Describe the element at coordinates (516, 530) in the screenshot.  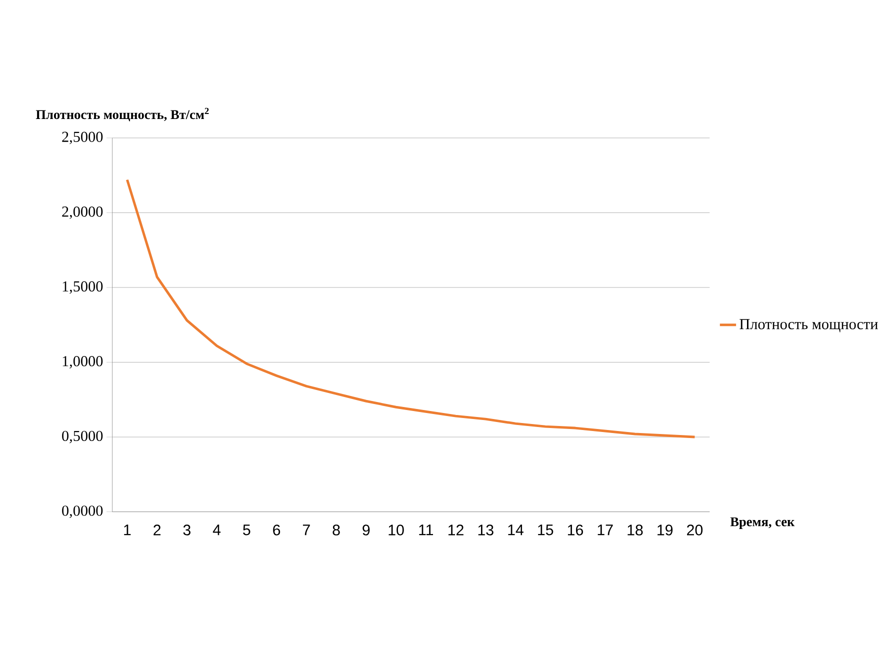
I see `x-tick-label: 14` at that location.